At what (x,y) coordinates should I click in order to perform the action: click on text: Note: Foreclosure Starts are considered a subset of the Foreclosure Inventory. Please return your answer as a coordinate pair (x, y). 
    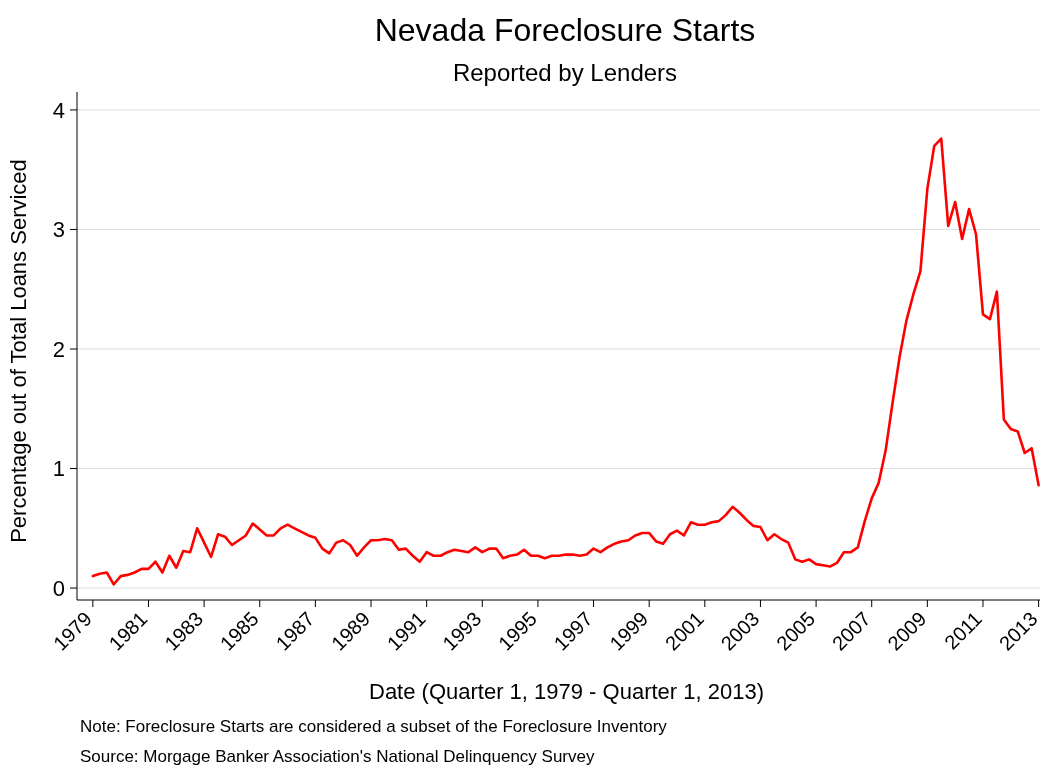
    Looking at the image, I should click on (374, 726).